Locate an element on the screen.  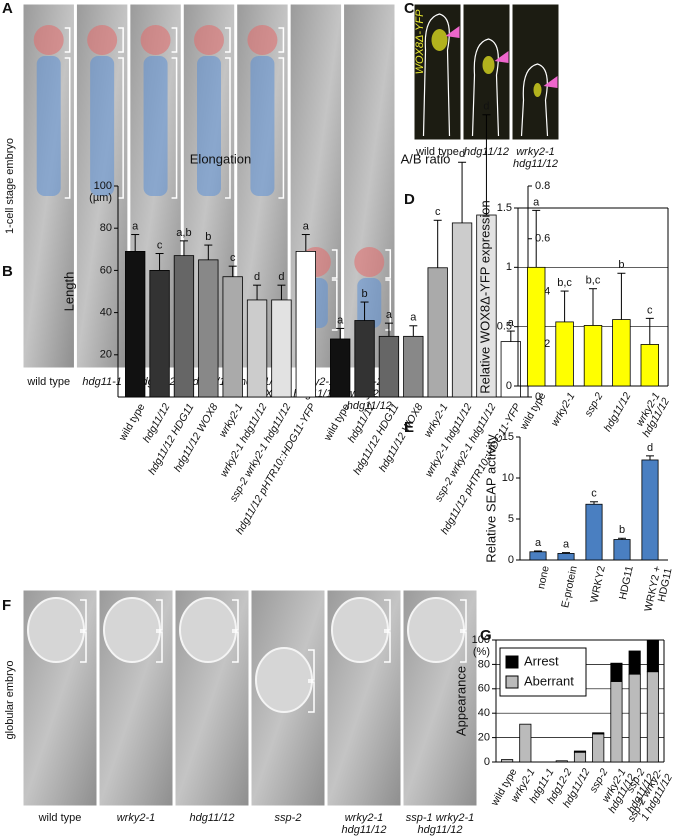
y-tick-label: 60 is located at coordinates (106, 270).